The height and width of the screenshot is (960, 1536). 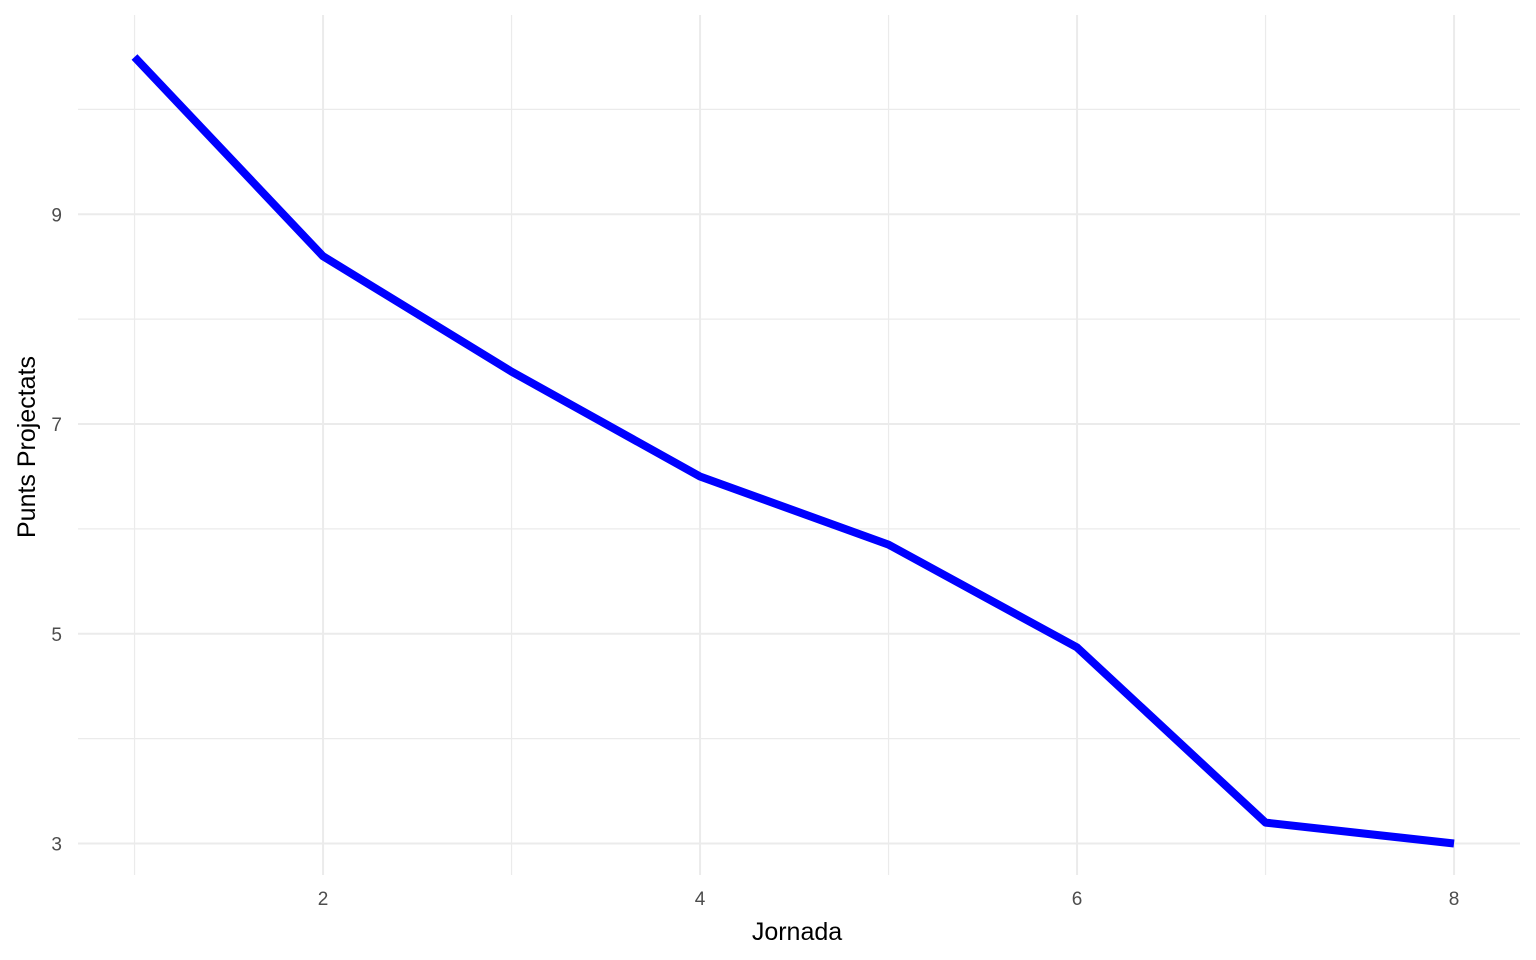 I want to click on y-tick-label: 5, so click(x=56, y=635).